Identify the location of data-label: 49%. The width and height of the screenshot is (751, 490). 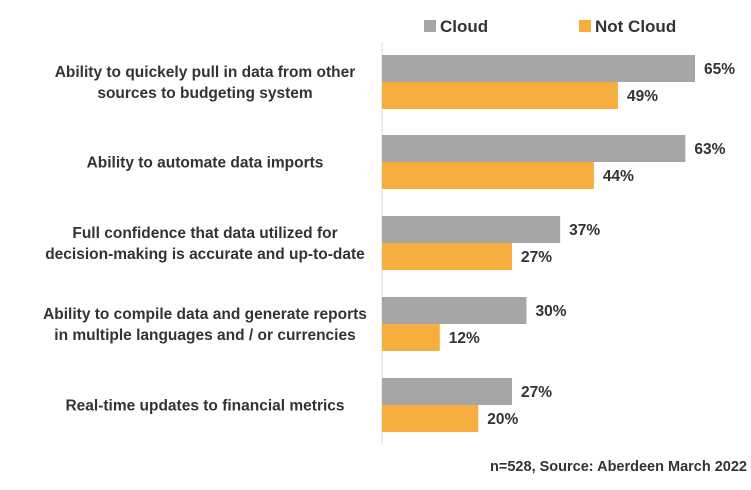
(642, 96).